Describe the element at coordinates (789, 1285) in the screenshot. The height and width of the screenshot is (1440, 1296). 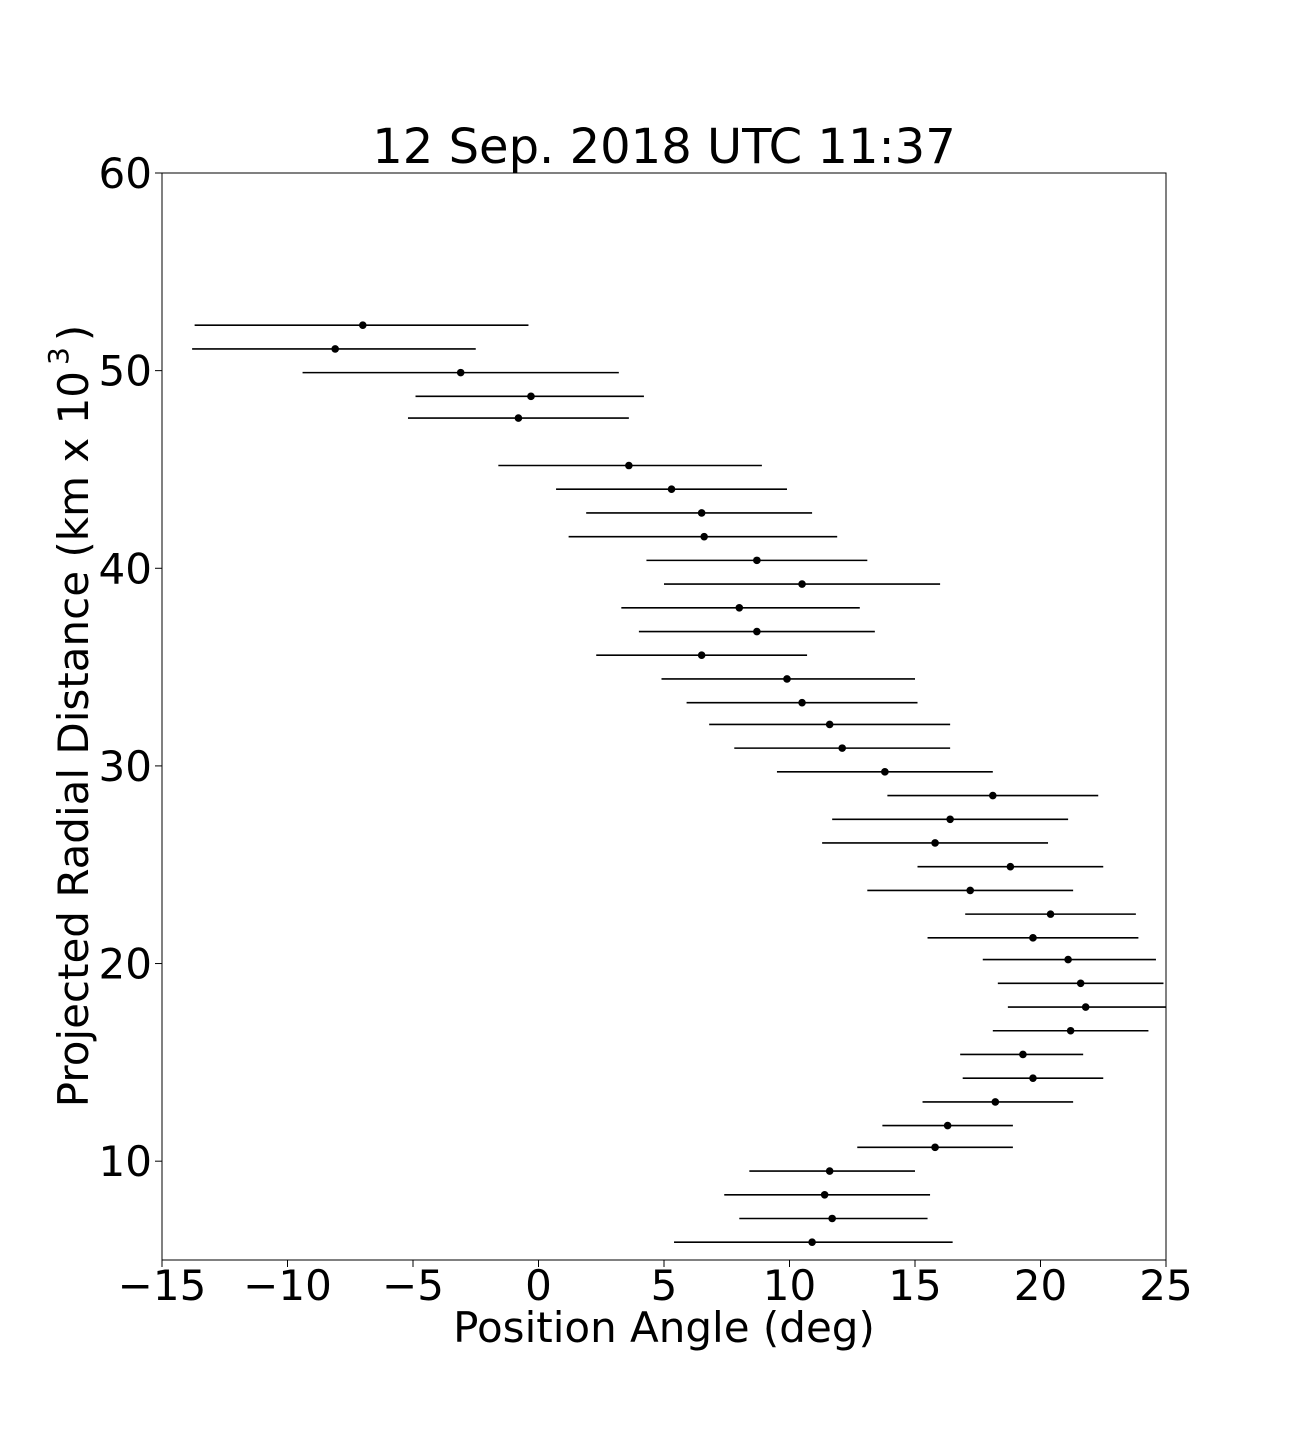
I see `x-tick-label-5: 10` at that location.